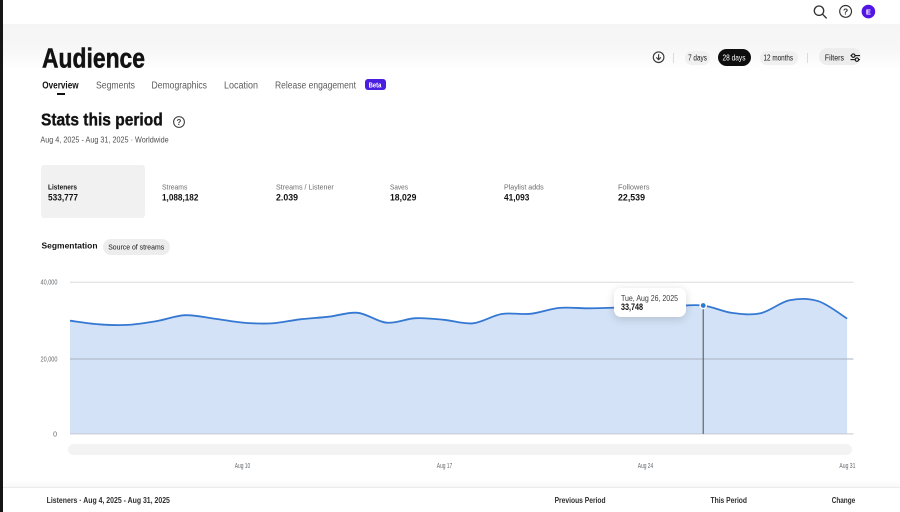 Image resolution: width=900 pixels, height=512 pixels. Describe the element at coordinates (375, 85) in the screenshot. I see `svg-text: Beta` at that location.